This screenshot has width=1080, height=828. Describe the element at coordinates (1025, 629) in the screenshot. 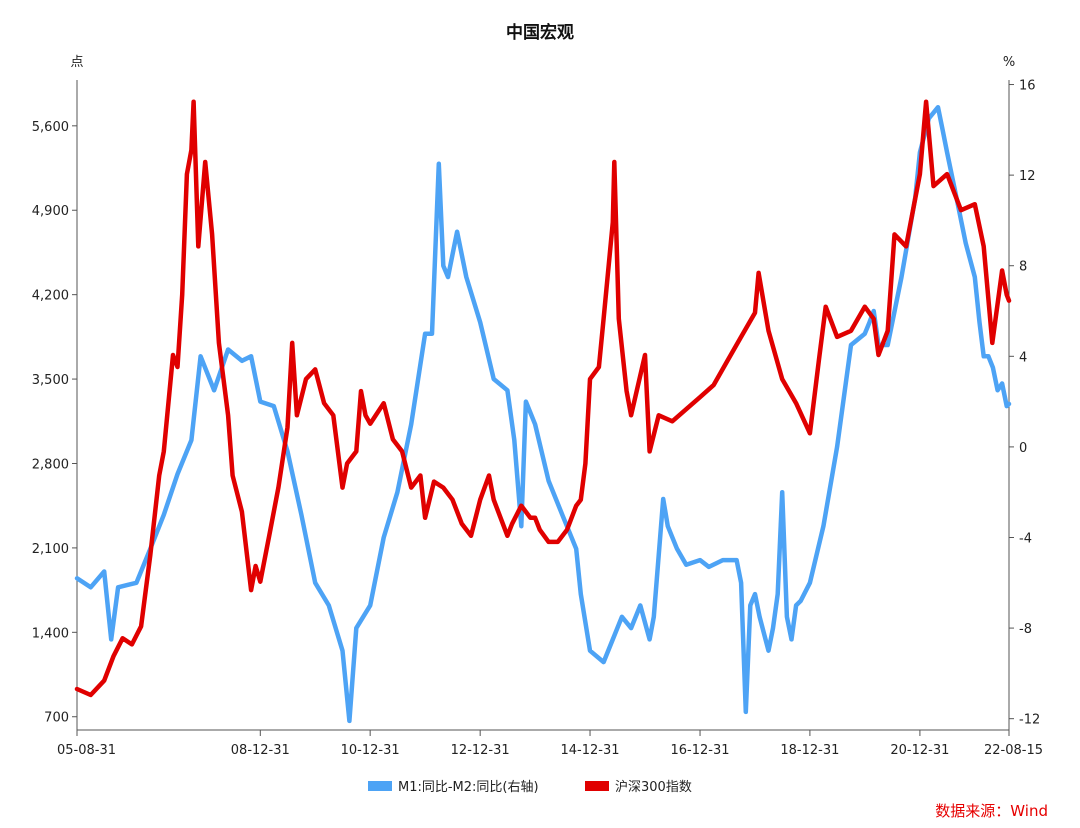

I see `right-tick-label: -8` at that location.